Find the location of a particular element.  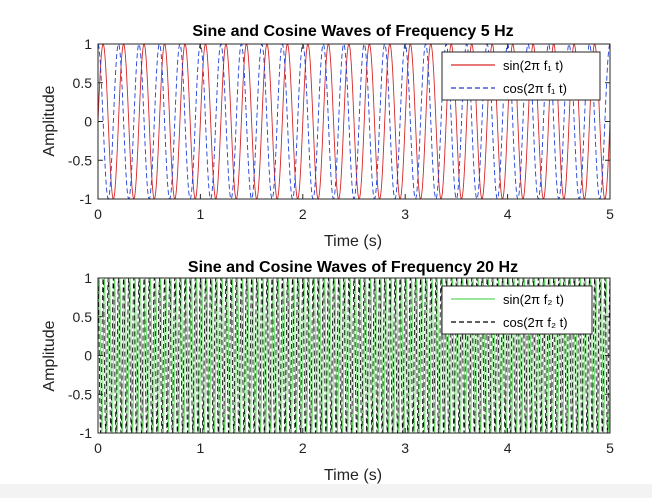

chart-title: Sine and Cosine Waves of Frequency 20 Hz is located at coordinates (353, 267).